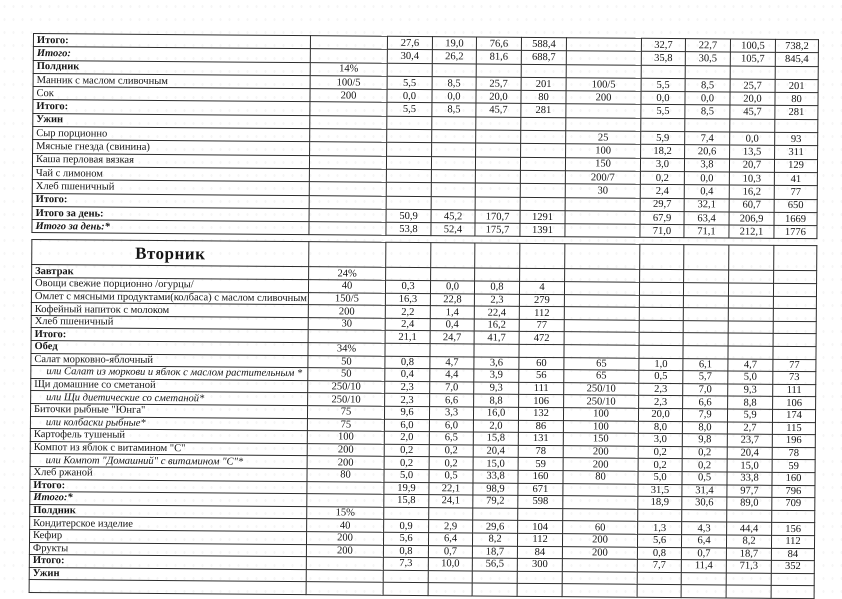 This screenshot has height=599, width=842. What do you see at coordinates (705, 440) in the screenshot?
I see `nutrition-cell: 9,8` at bounding box center [705, 440].